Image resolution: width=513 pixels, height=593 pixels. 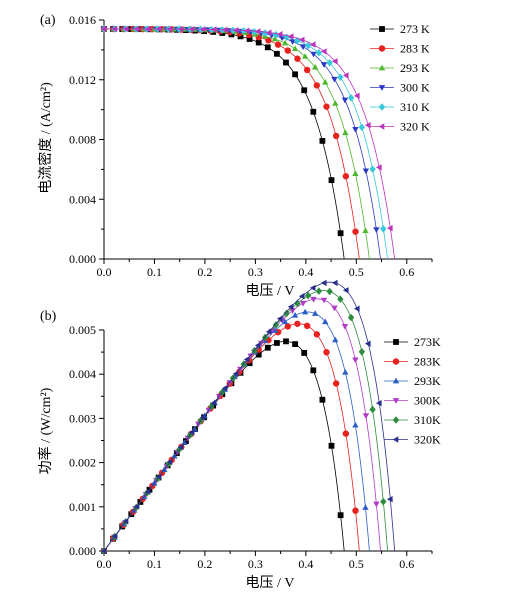 I want to click on panel-a-x-axis-label: 电压 / V, so click(x=270, y=291).